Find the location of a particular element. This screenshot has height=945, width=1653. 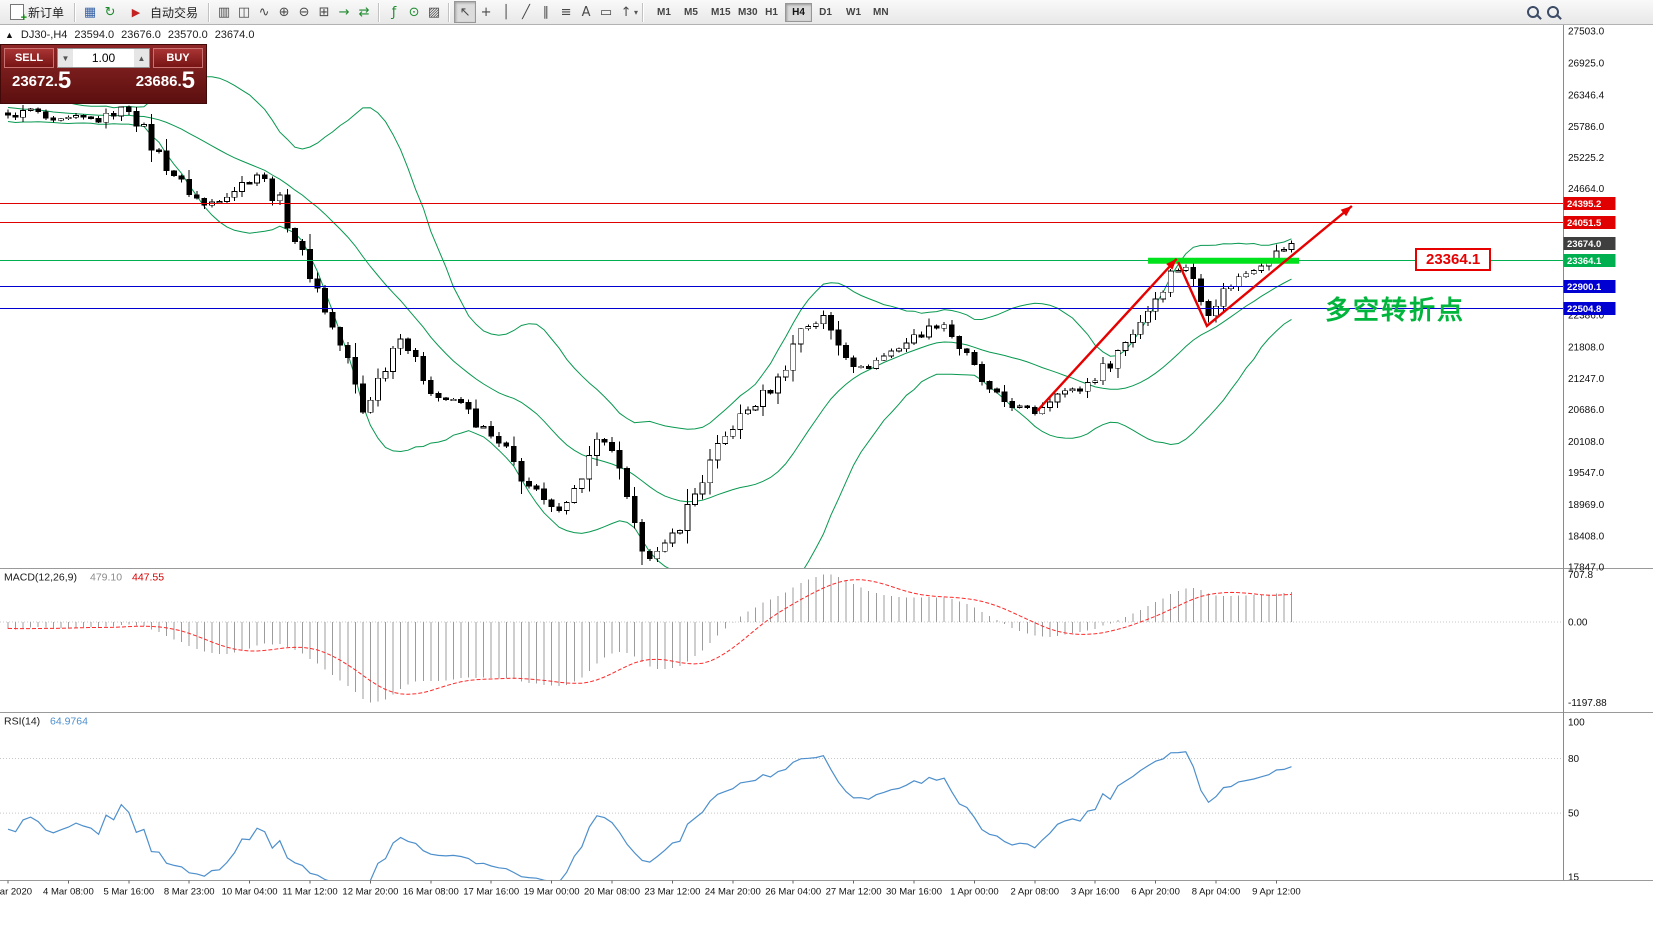

autotrading-label: 自动交易 is located at coordinates (174, 12).